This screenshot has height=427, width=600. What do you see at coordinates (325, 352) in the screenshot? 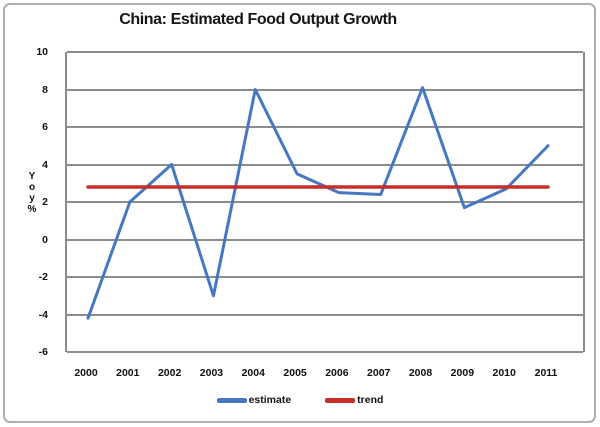
I see `gridline-y--6` at bounding box center [325, 352].